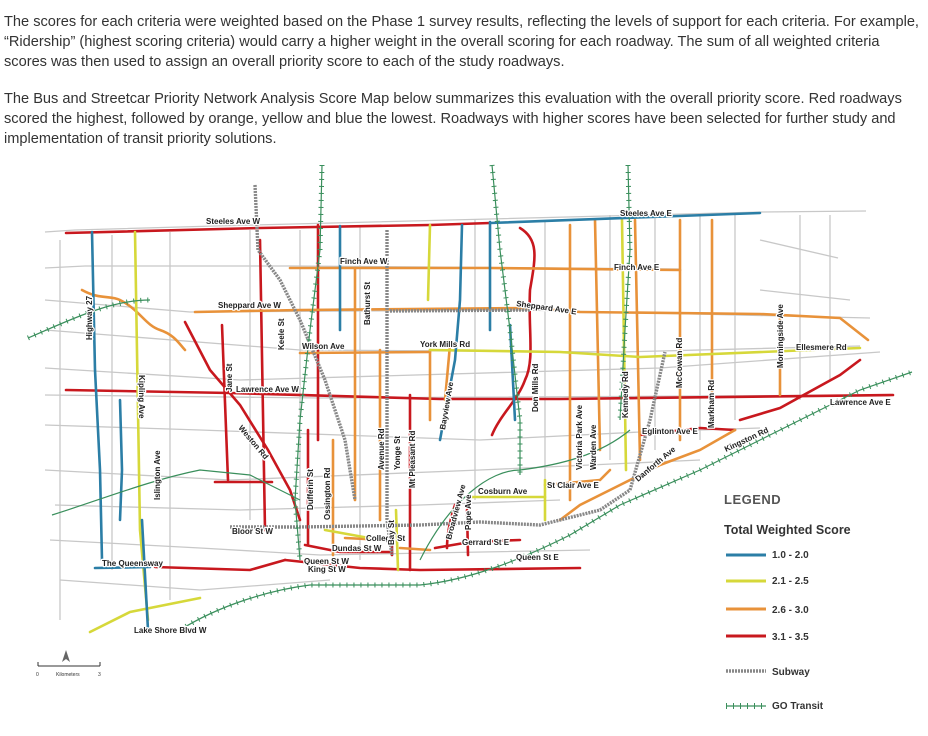  I want to click on road-ellesmere, so click(645, 352).